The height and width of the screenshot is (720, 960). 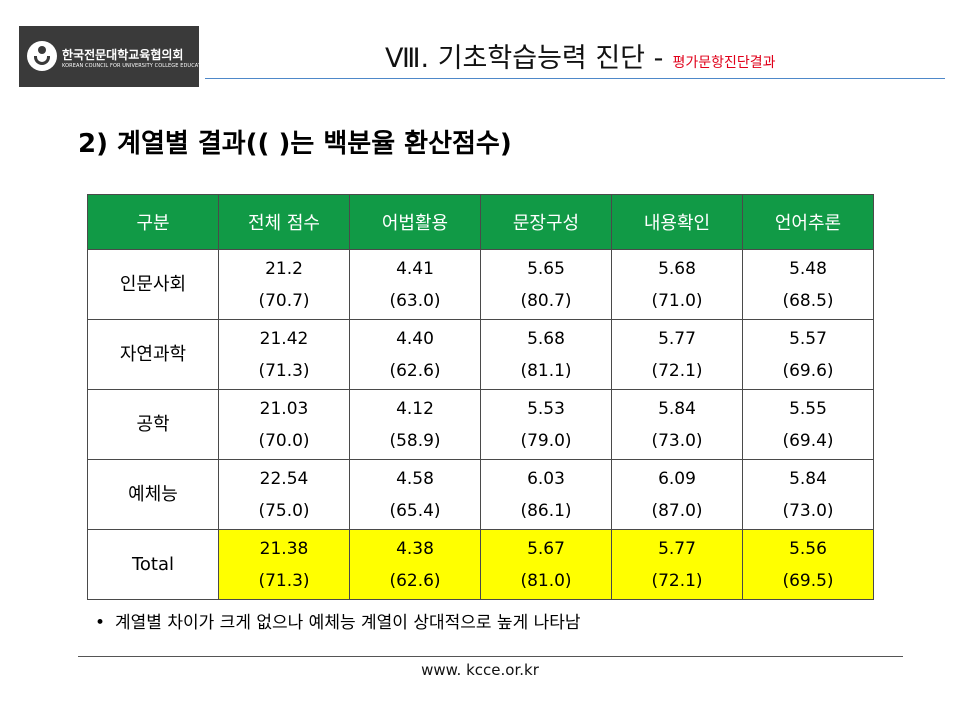 What do you see at coordinates (546, 548) in the screenshot?
I see `cell-score: 5.67` at bounding box center [546, 548].